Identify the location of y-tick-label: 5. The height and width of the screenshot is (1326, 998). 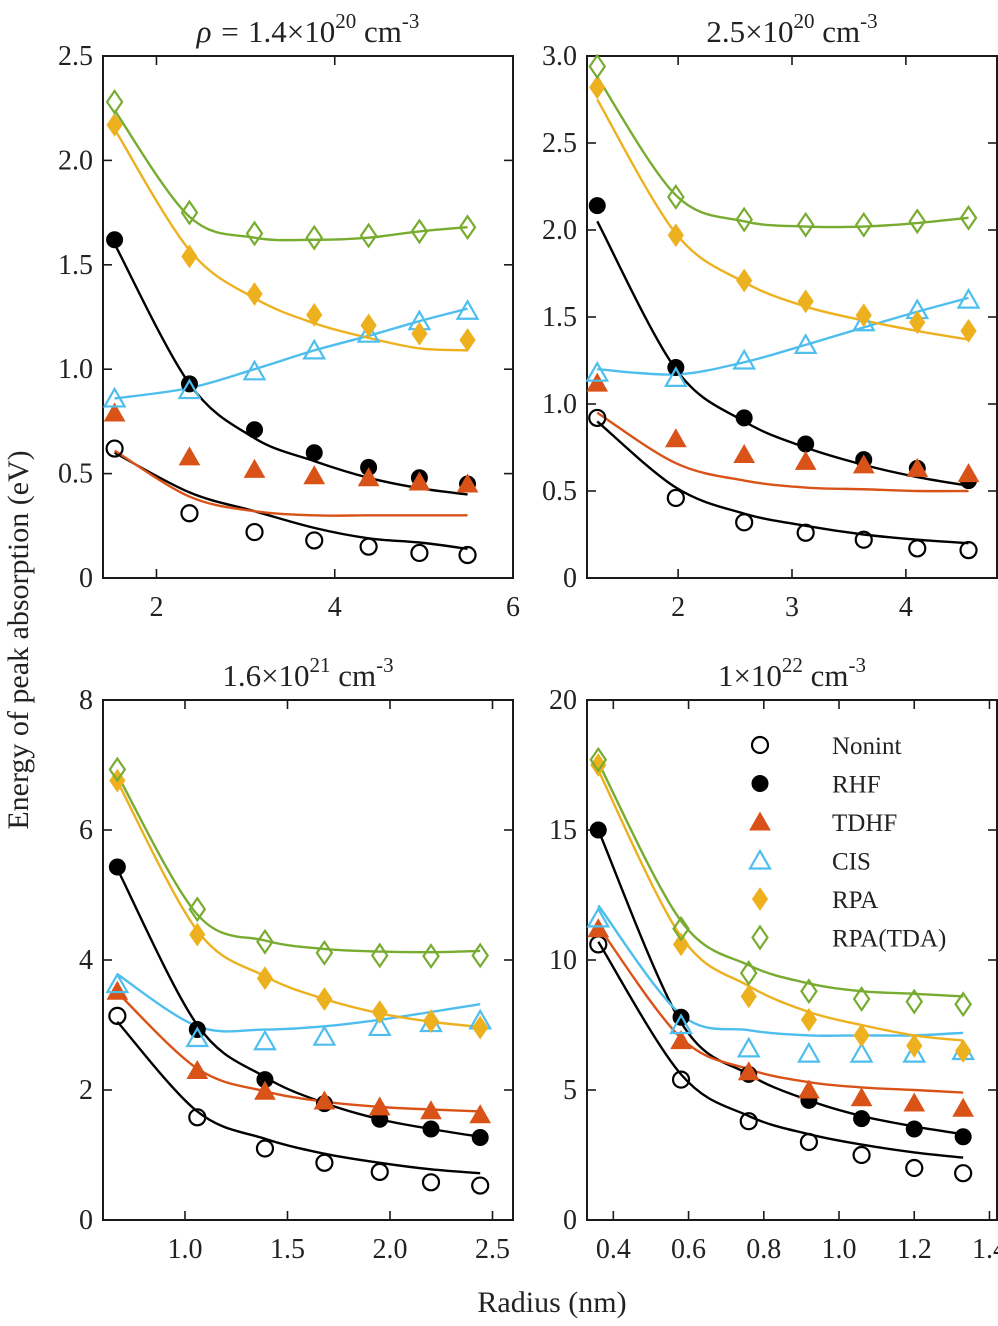
(570, 1090).